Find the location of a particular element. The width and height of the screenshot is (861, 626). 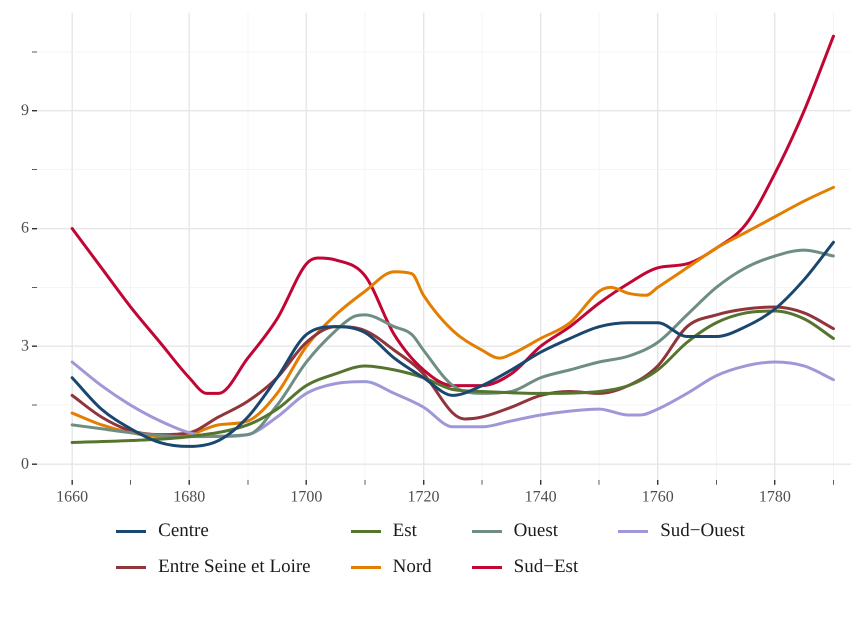

x-tick-label: 1660 is located at coordinates (72, 497).